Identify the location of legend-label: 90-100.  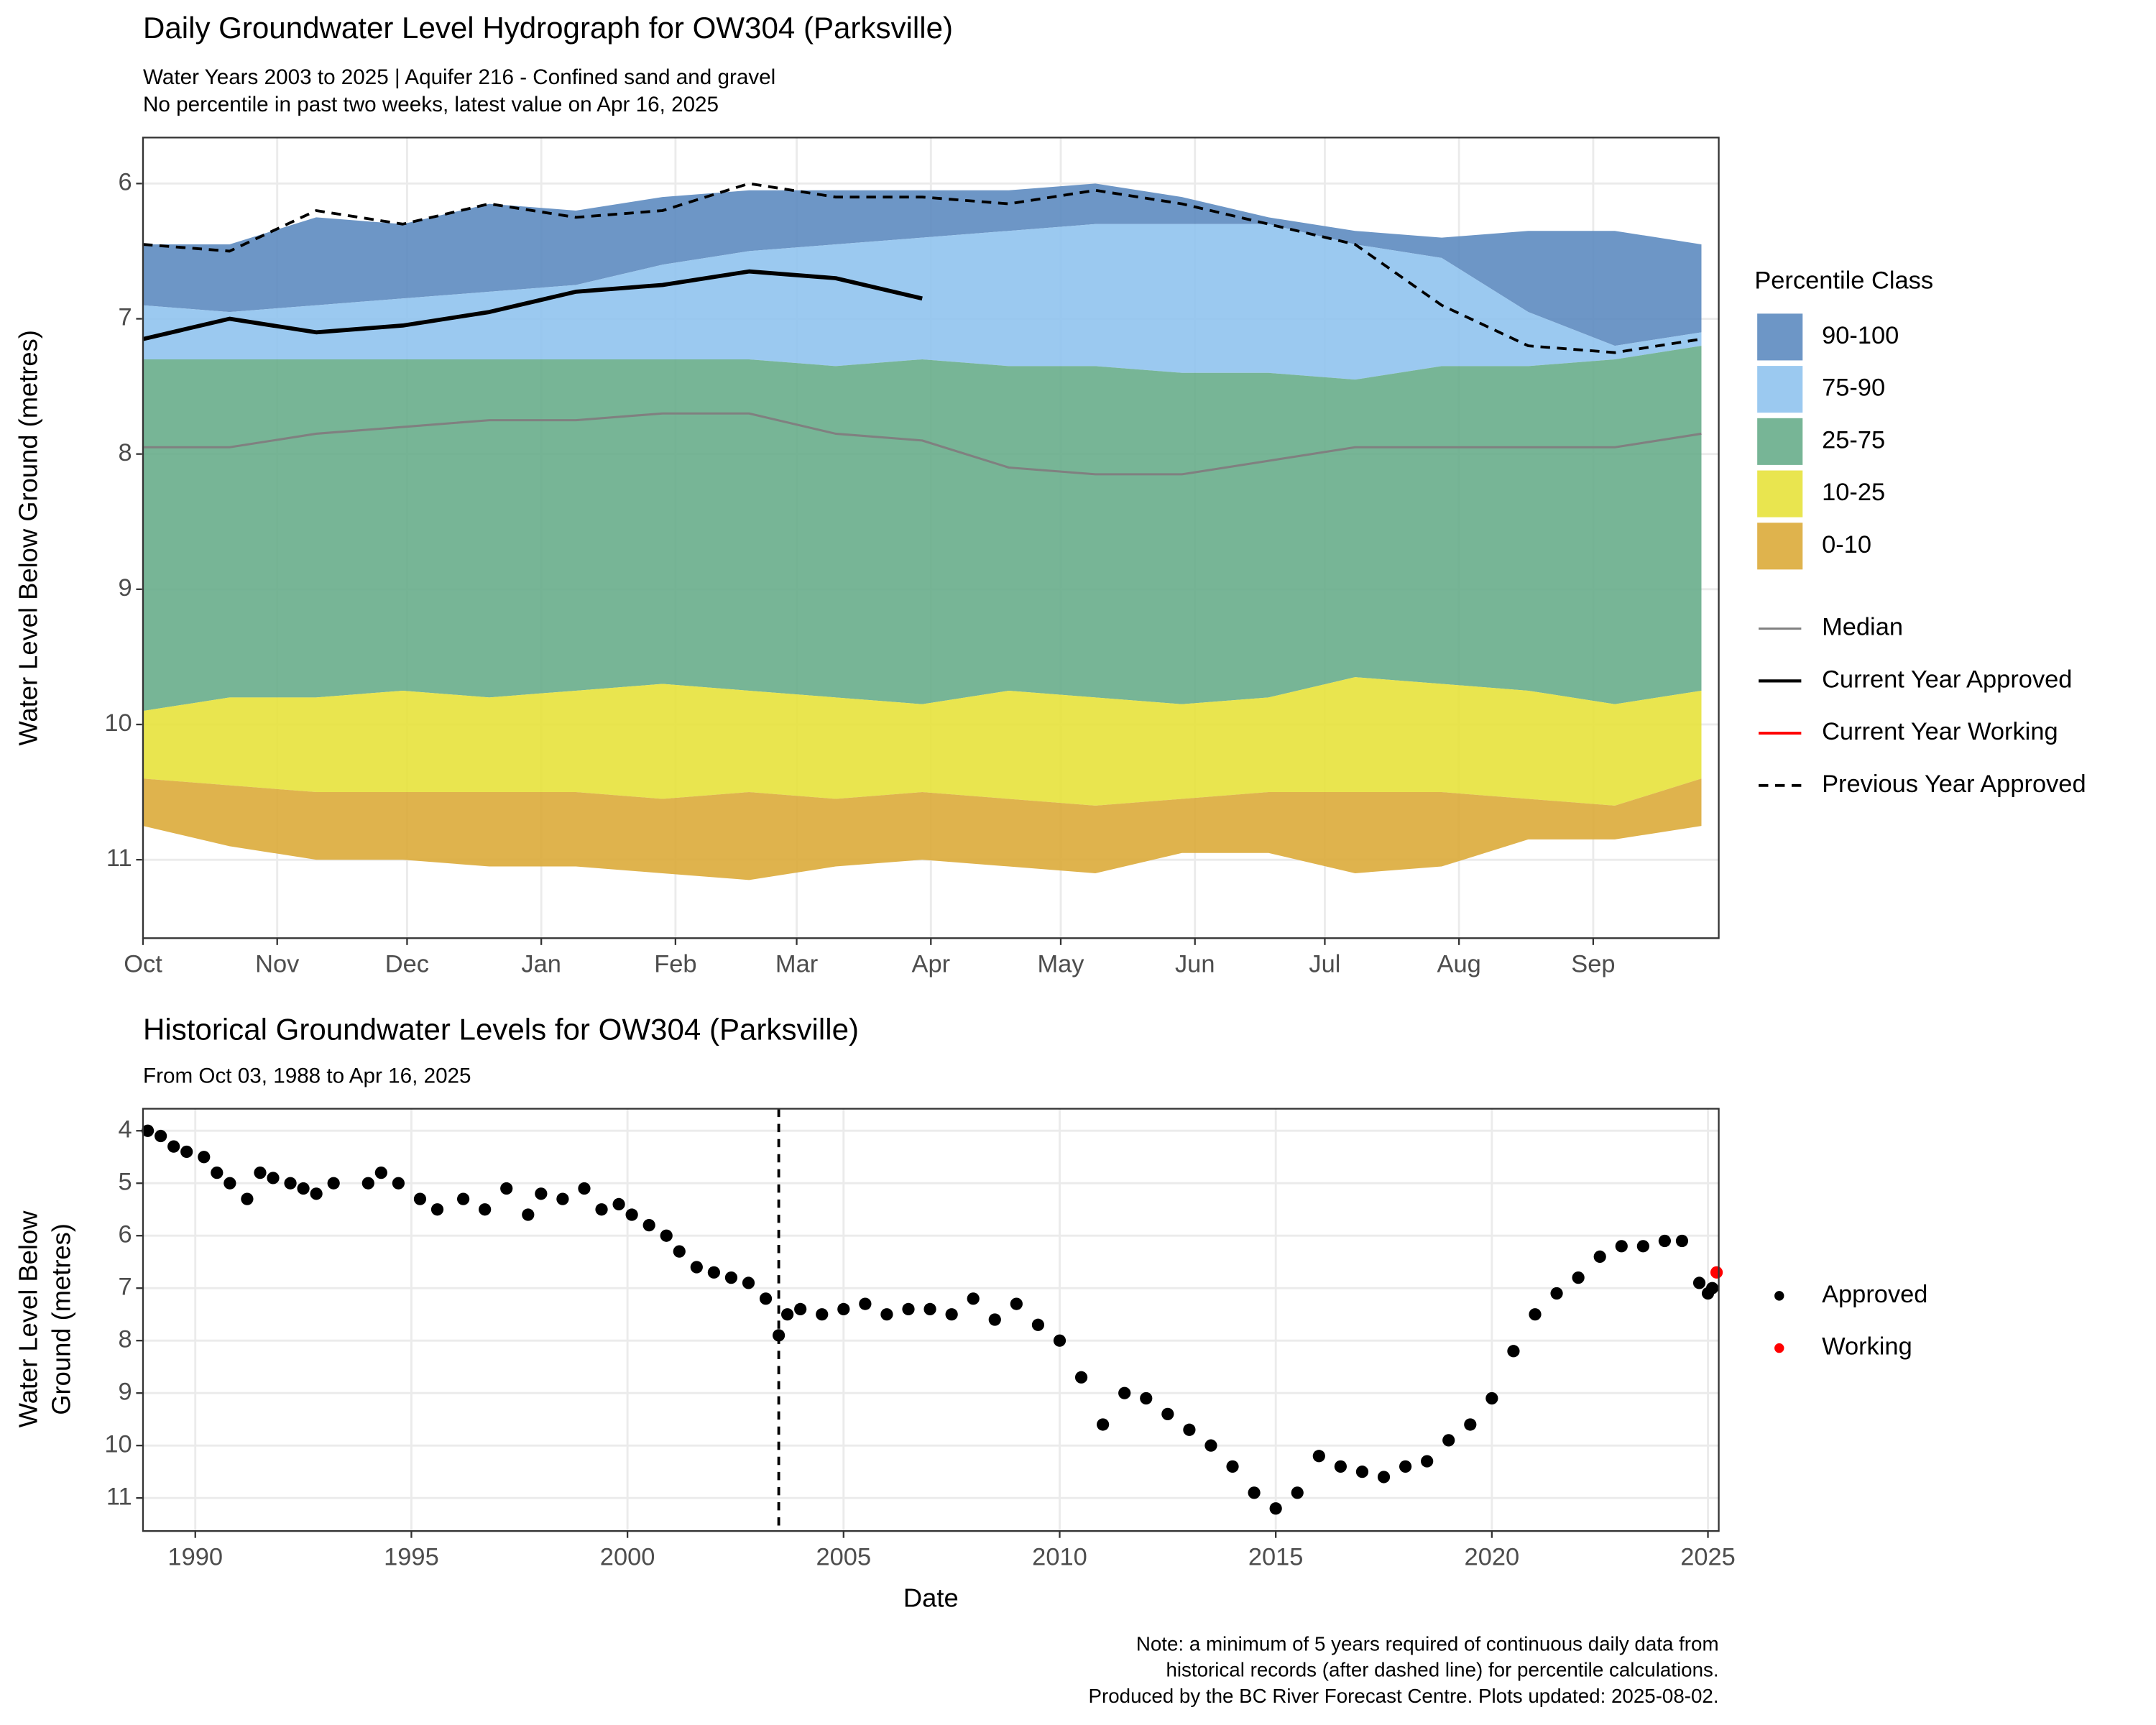
(1860, 335).